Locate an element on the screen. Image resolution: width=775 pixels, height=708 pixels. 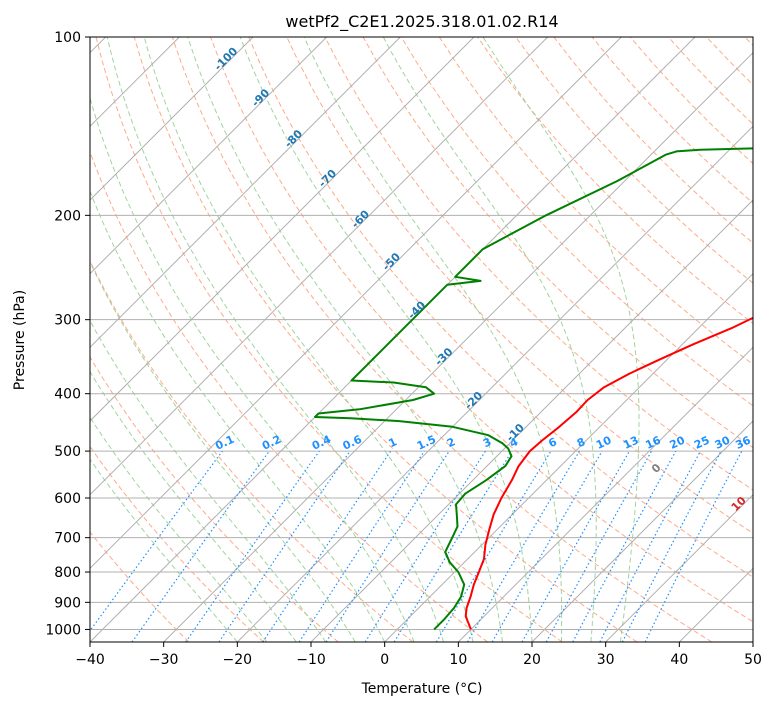
x-tick-label: 0 is located at coordinates (384, 660).